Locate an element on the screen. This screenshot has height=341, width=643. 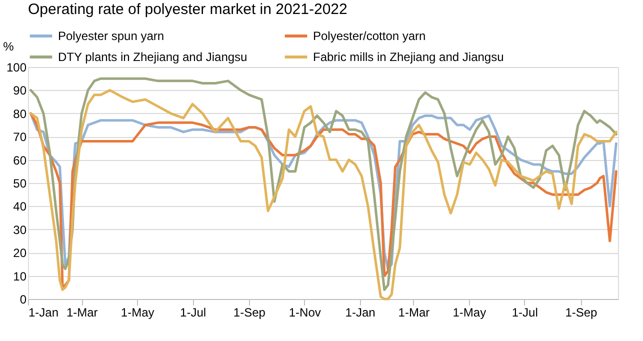
legend-label: DTY plants in Zhejiang and Jiangsu is located at coordinates (153, 57).